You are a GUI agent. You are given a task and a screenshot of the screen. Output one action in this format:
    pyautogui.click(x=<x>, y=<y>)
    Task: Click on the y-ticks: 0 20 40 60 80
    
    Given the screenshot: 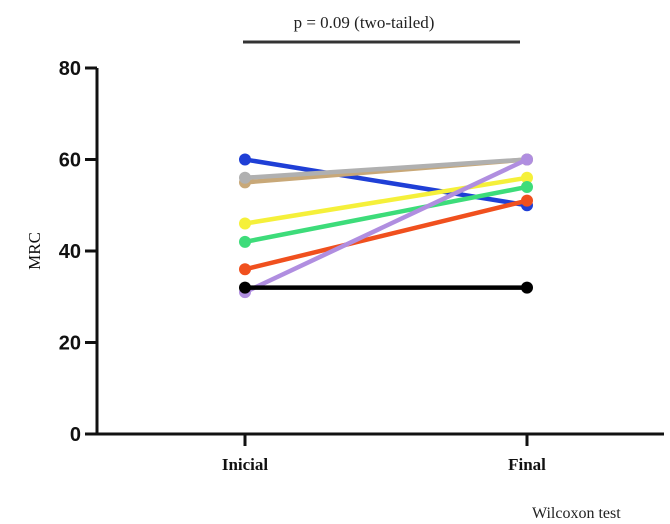 What is the action you would take?
    pyautogui.click(x=78, y=252)
    